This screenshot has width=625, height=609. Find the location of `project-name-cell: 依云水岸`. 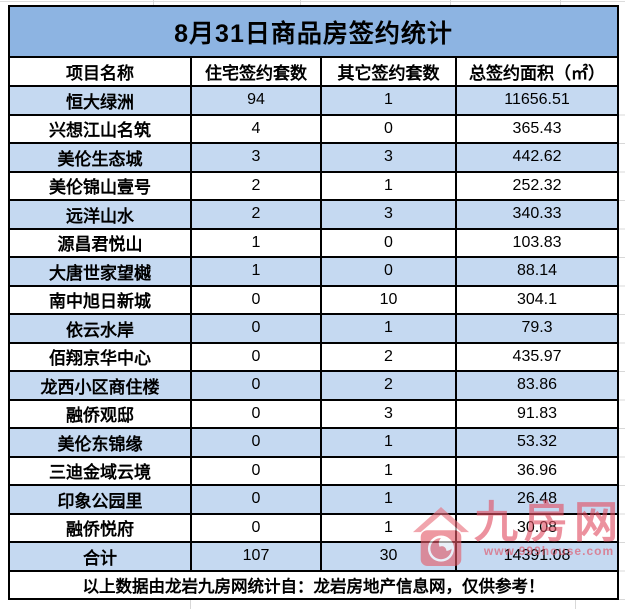

project-name-cell: 依云水岸 is located at coordinates (100, 328).